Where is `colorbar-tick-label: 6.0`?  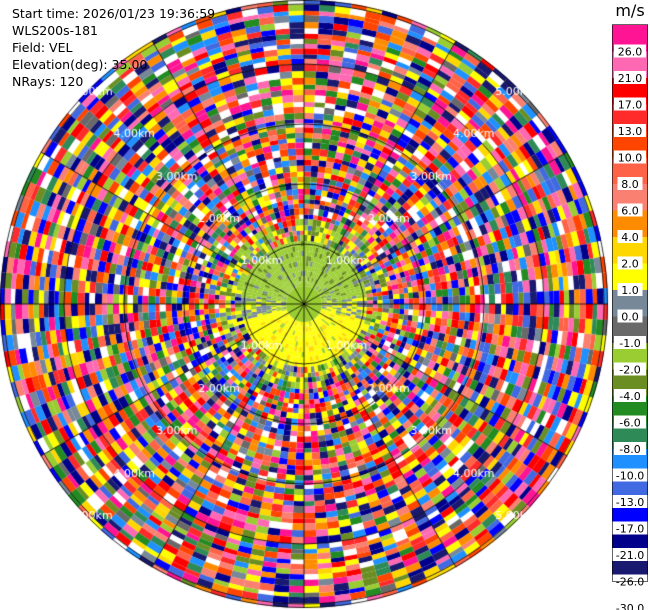
colorbar-tick-label: 6.0 is located at coordinates (630, 211).